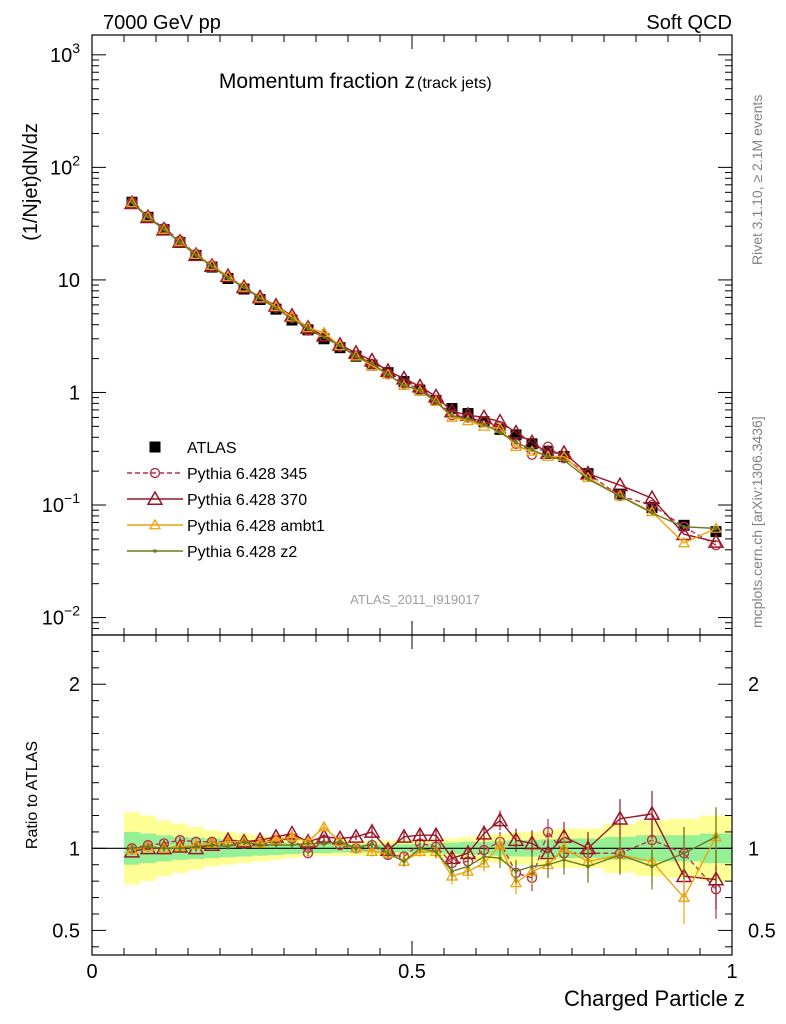 Image resolution: width=786 pixels, height=1024 pixels. I want to click on legend-label: Pythia 6.428 ambt1, so click(256, 526).